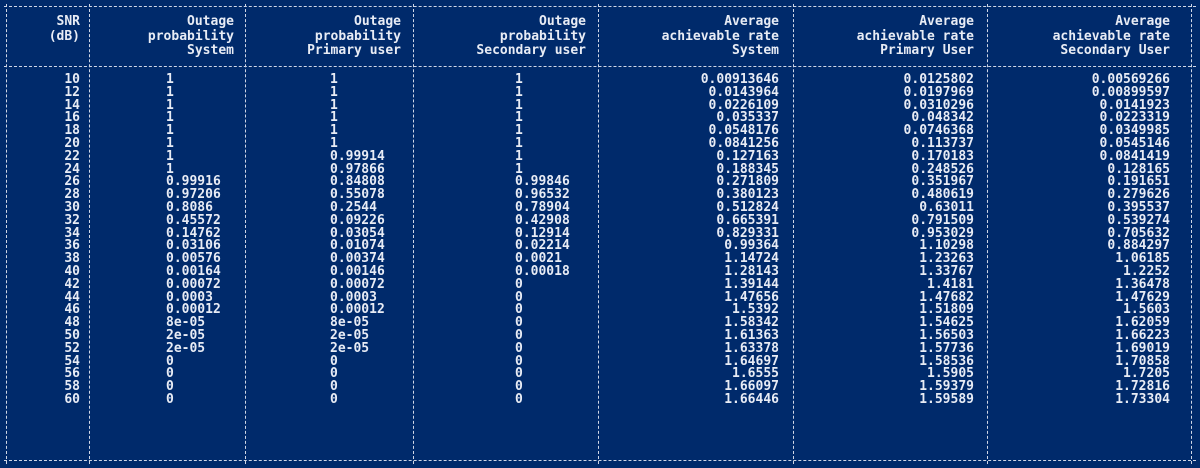 The height and width of the screenshot is (468, 1200). What do you see at coordinates (600, 335) in the screenshot?
I see `table-row: 50 2e-05 2e-05 0 1.61363 1.56503 1.66223` at bounding box center [600, 335].